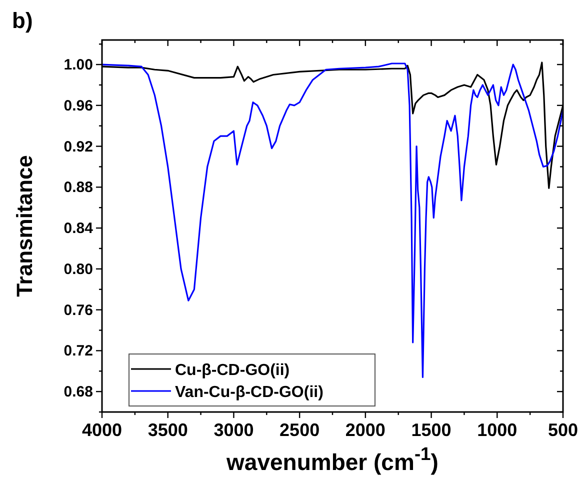 The height and width of the screenshot is (484, 587). What do you see at coordinates (234, 430) in the screenshot?
I see `x-tick-label: 3000` at bounding box center [234, 430].